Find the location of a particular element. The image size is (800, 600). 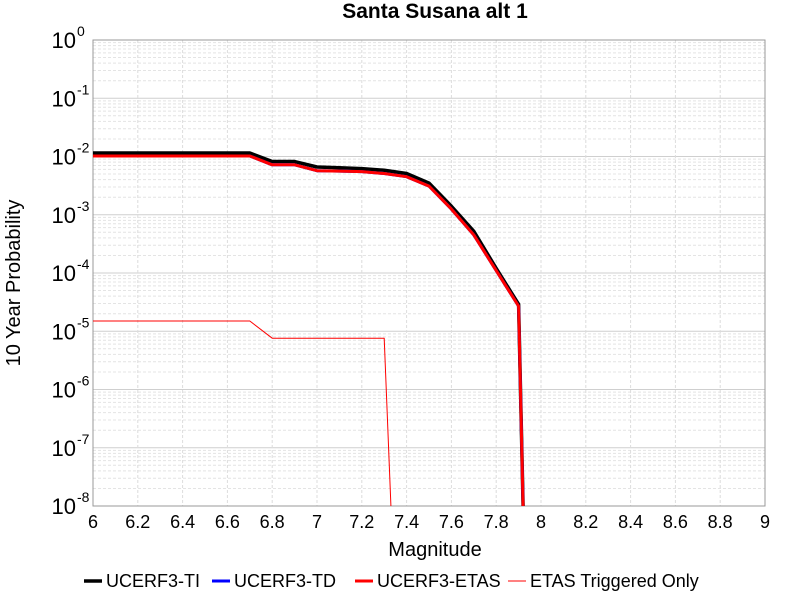

x-tick-label: 8.4 is located at coordinates (630, 522).